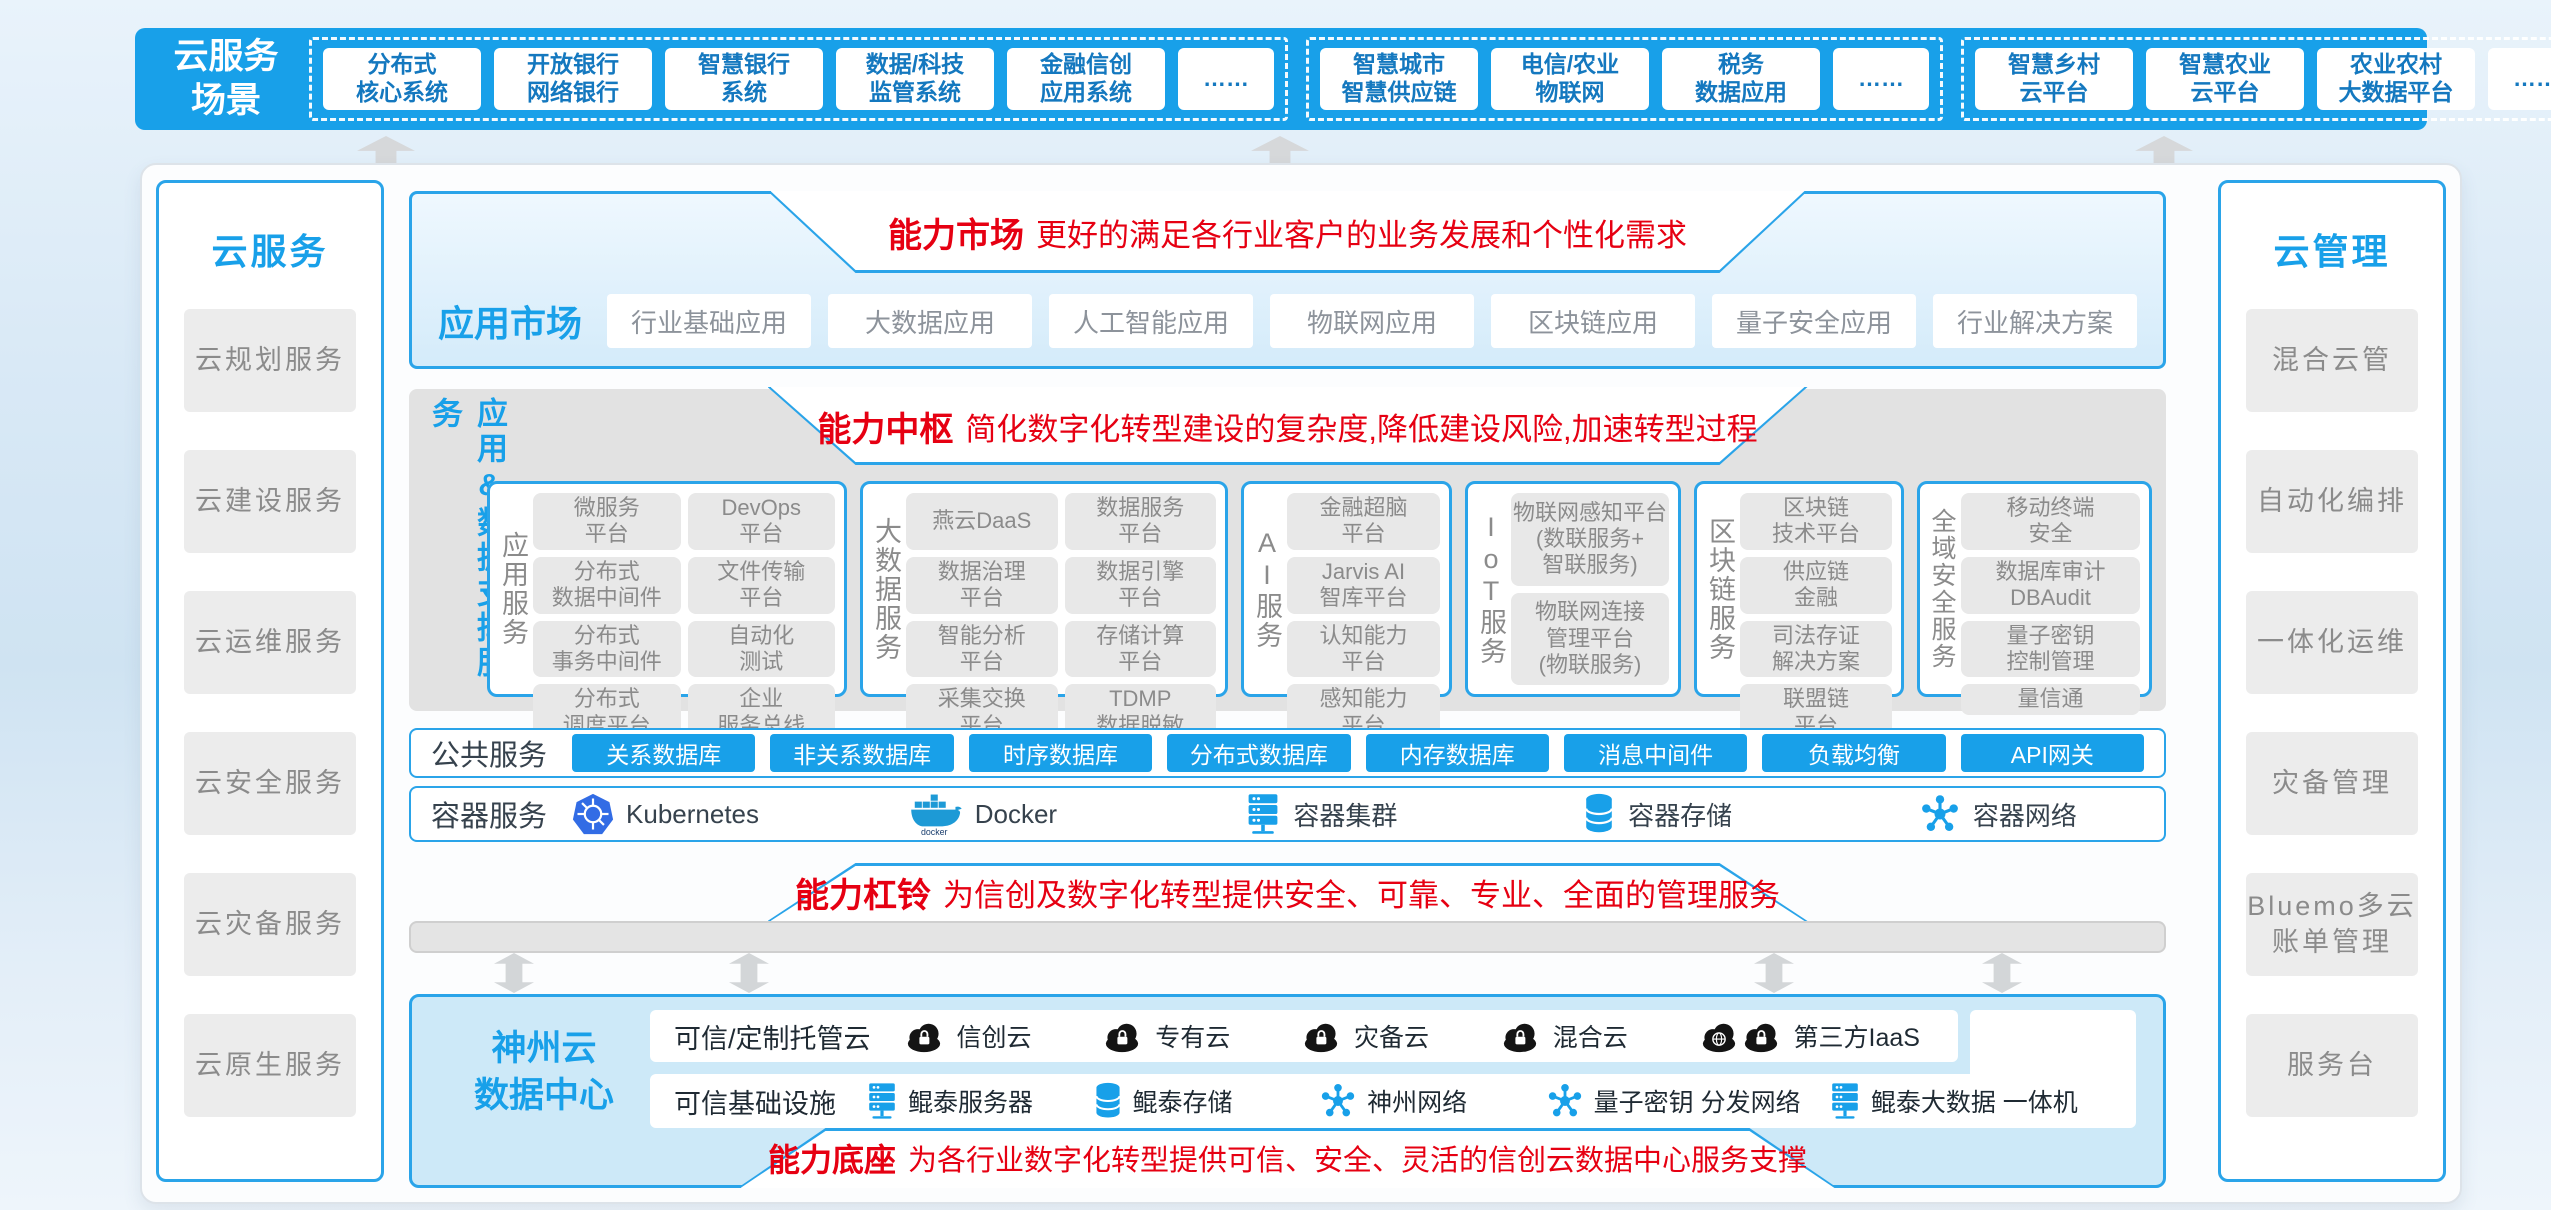  What do you see at coordinates (607, 649) in the screenshot?
I see `service-cell: 分布式 事务中间件` at bounding box center [607, 649].